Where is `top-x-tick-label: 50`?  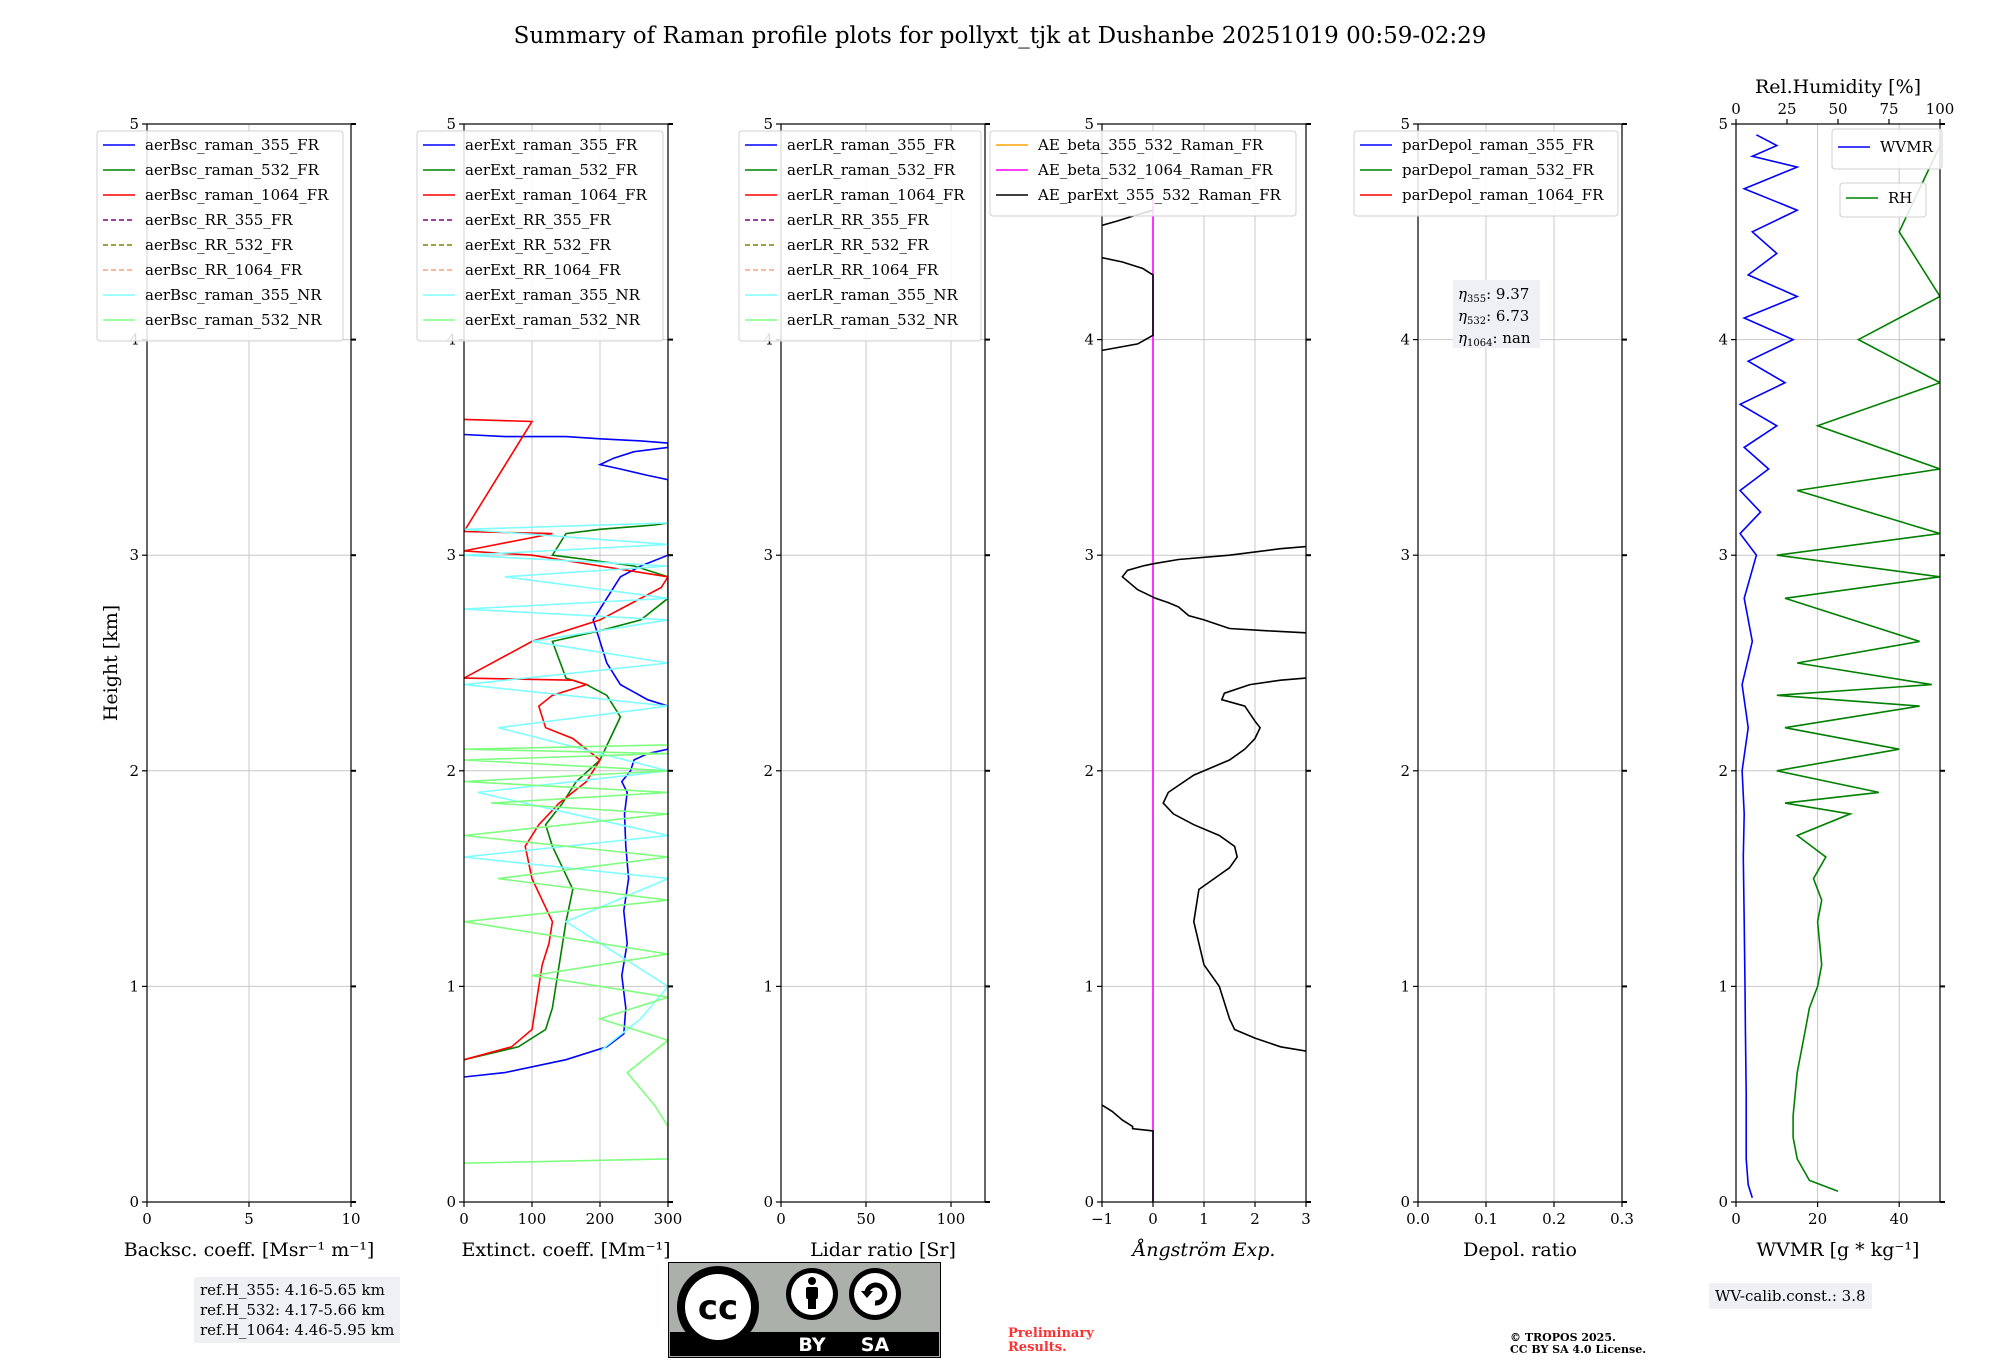
top-x-tick-label: 50 is located at coordinates (1837, 109).